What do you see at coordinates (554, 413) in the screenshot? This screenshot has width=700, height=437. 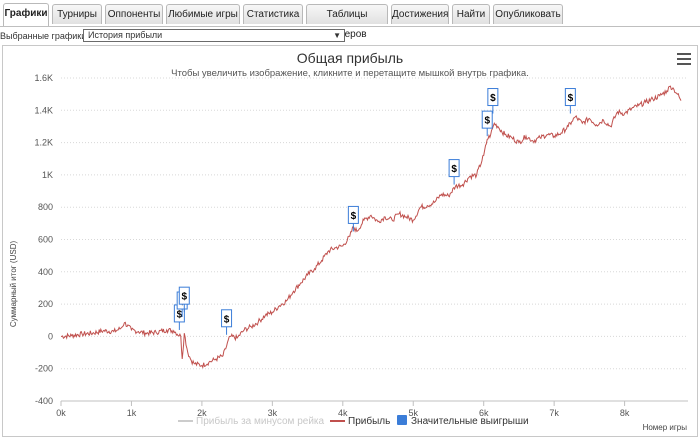 I see `x-tick-label: 7k` at bounding box center [554, 413].